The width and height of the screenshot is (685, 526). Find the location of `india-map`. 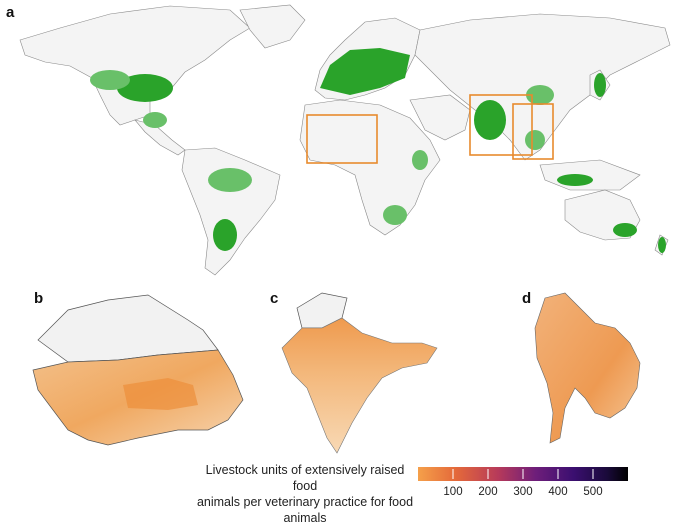

india-map is located at coordinates (359, 373).